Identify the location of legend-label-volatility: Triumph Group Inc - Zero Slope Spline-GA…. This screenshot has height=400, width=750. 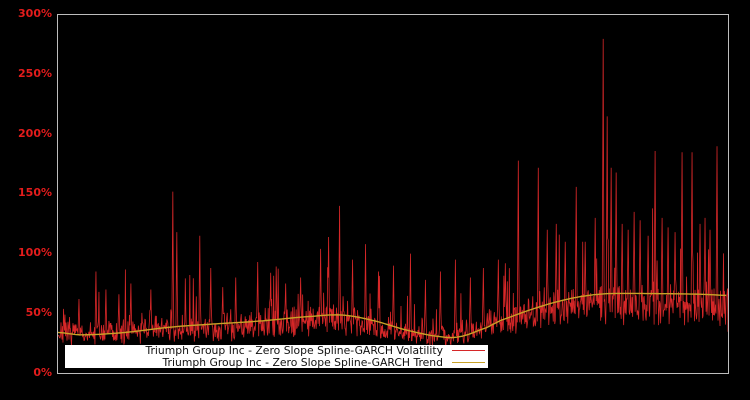
(294, 351).